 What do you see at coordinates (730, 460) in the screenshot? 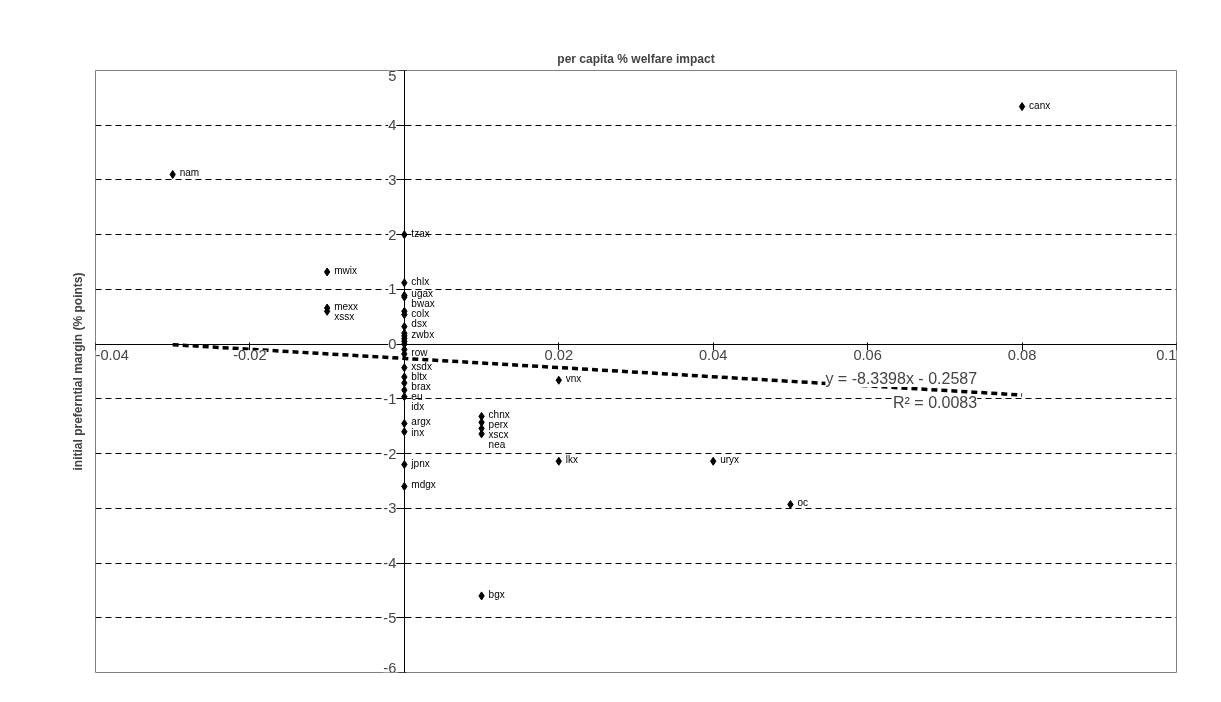
I see `annotation: uryx` at bounding box center [730, 460].